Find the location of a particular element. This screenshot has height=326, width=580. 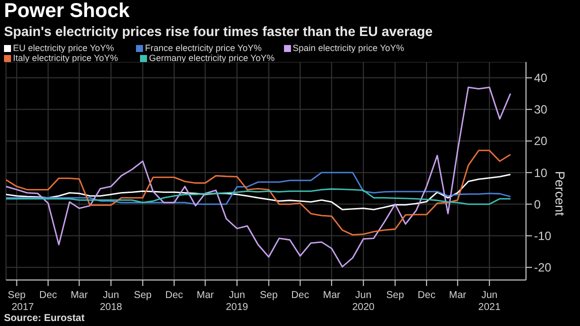

y-axis-title: Percent is located at coordinates (560, 193).